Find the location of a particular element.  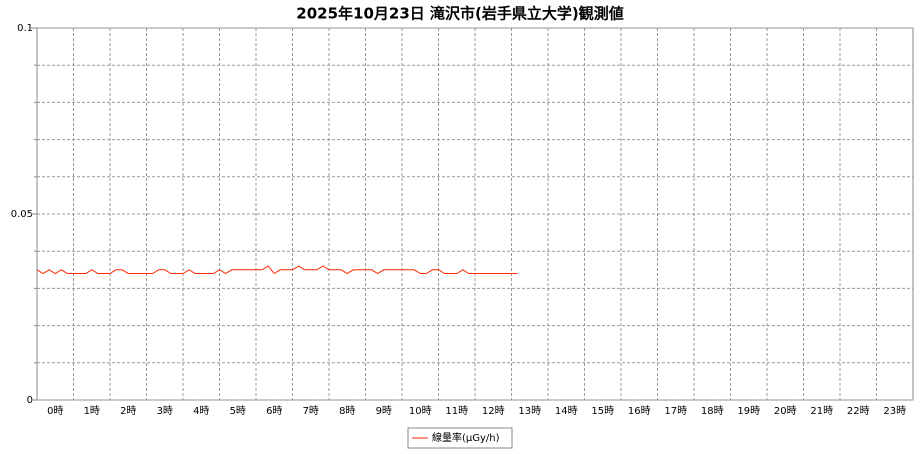

x-tick-label: 1時 is located at coordinates (92, 411).